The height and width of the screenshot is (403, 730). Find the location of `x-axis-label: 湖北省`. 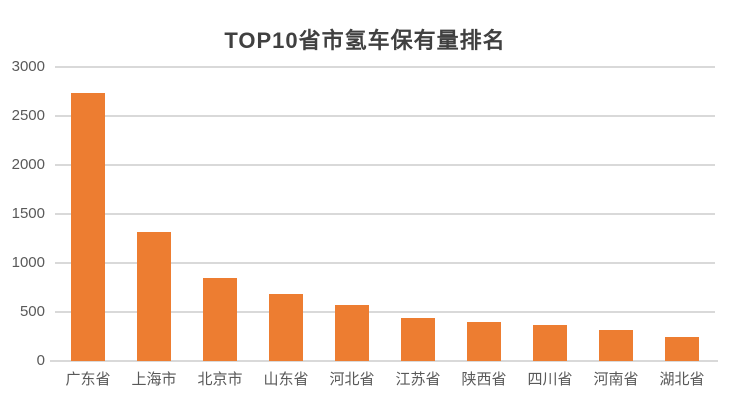

x-axis-label: 湖北省 is located at coordinates (682, 379).